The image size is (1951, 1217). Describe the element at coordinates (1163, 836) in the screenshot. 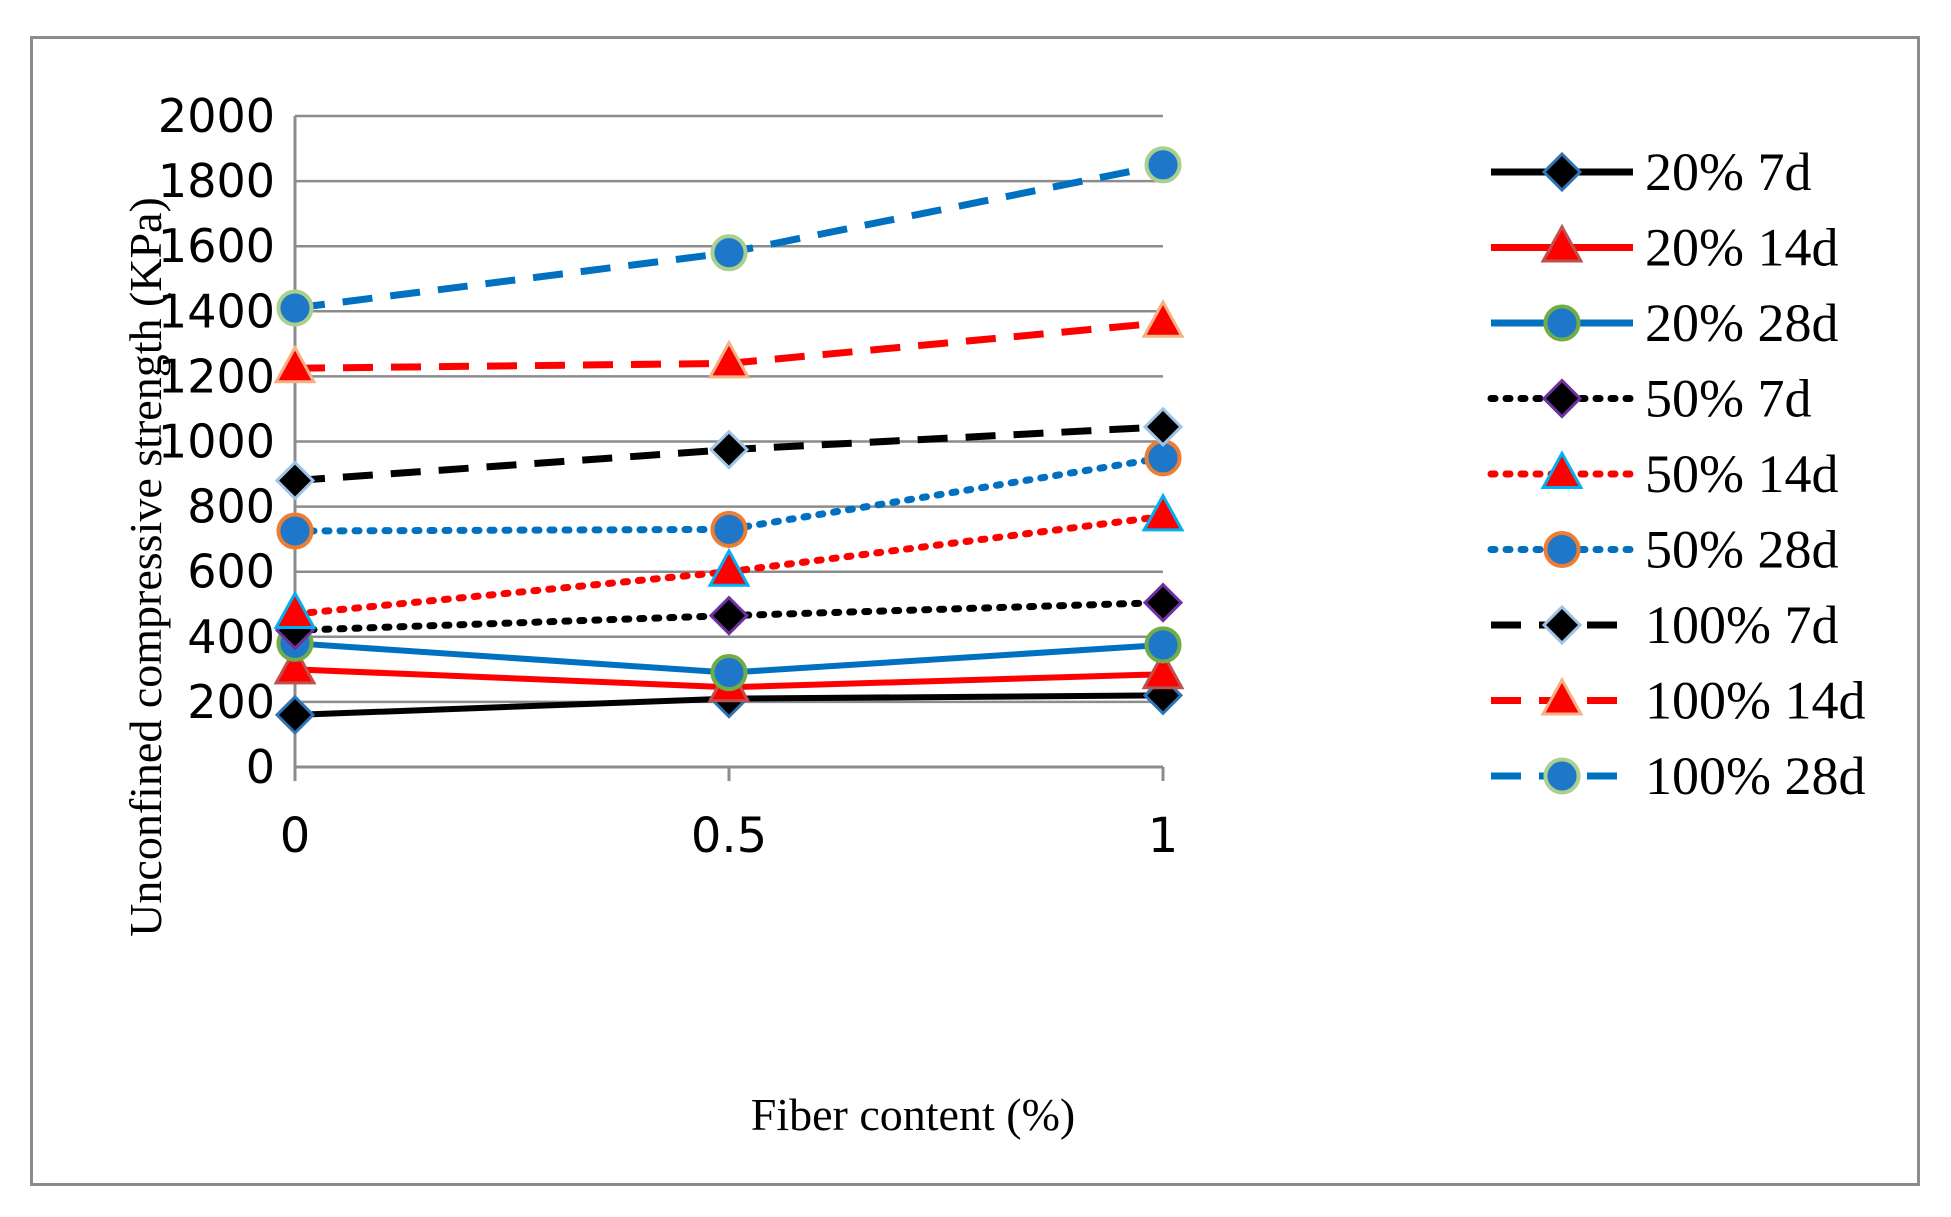

I see `x-tick-label-2: 1` at that location.